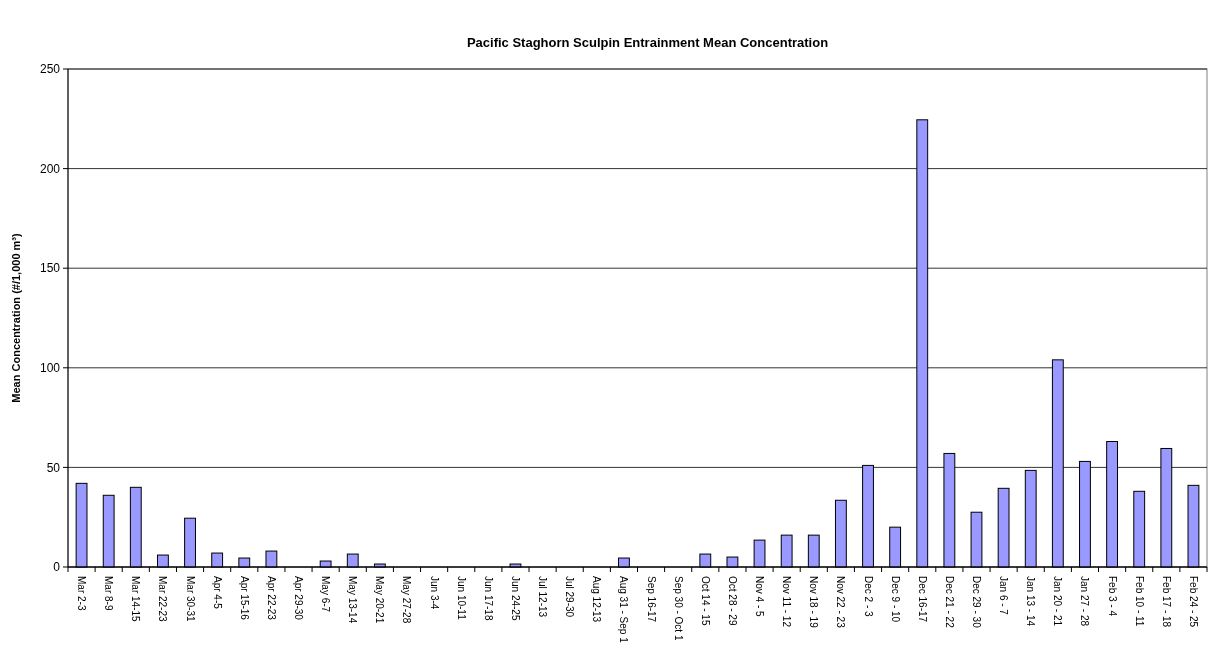  I want to click on x-tick-label: Nov 22 - 23, so click(841, 602).